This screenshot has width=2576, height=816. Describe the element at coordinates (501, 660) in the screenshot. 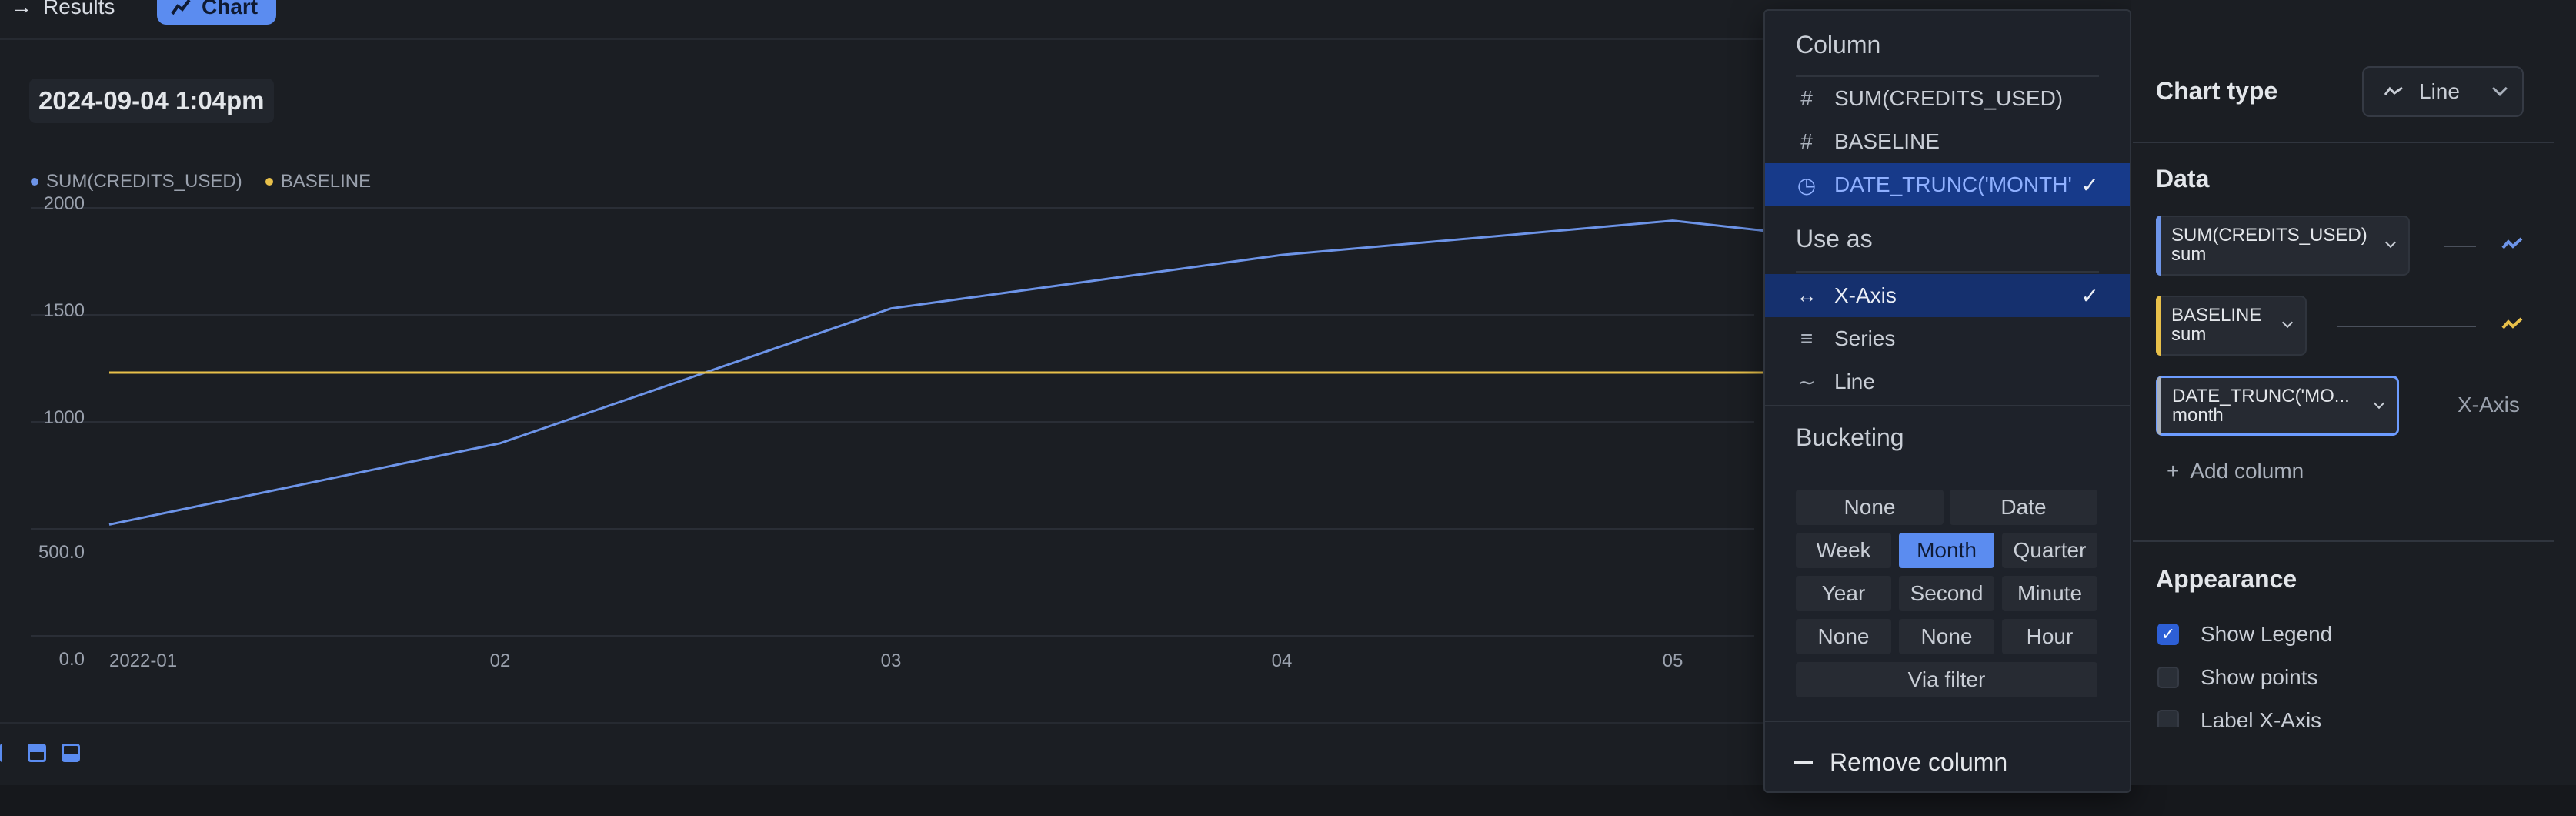

I see `x-tick-label: 02` at that location.